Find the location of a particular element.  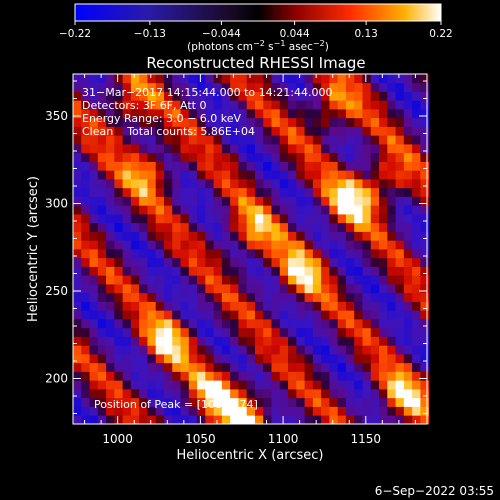

y-tick-label: 200 is located at coordinates (56, 379).